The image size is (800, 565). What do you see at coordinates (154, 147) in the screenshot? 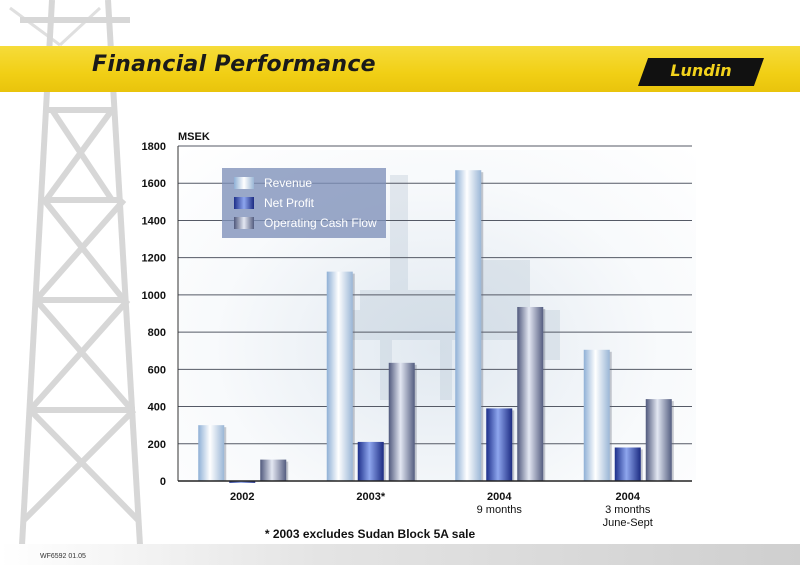
I see `y-tick-label: 1800` at bounding box center [154, 147].